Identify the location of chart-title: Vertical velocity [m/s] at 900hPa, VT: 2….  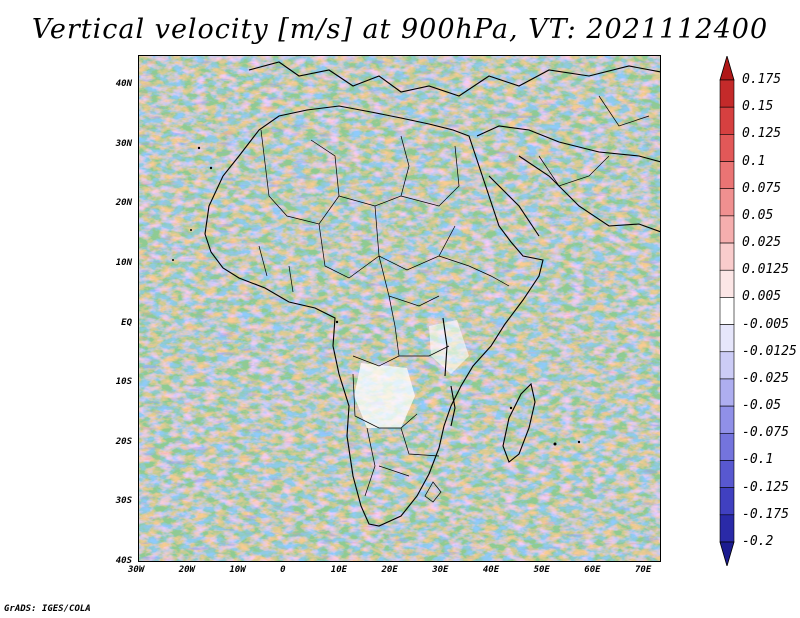
(400, 29).